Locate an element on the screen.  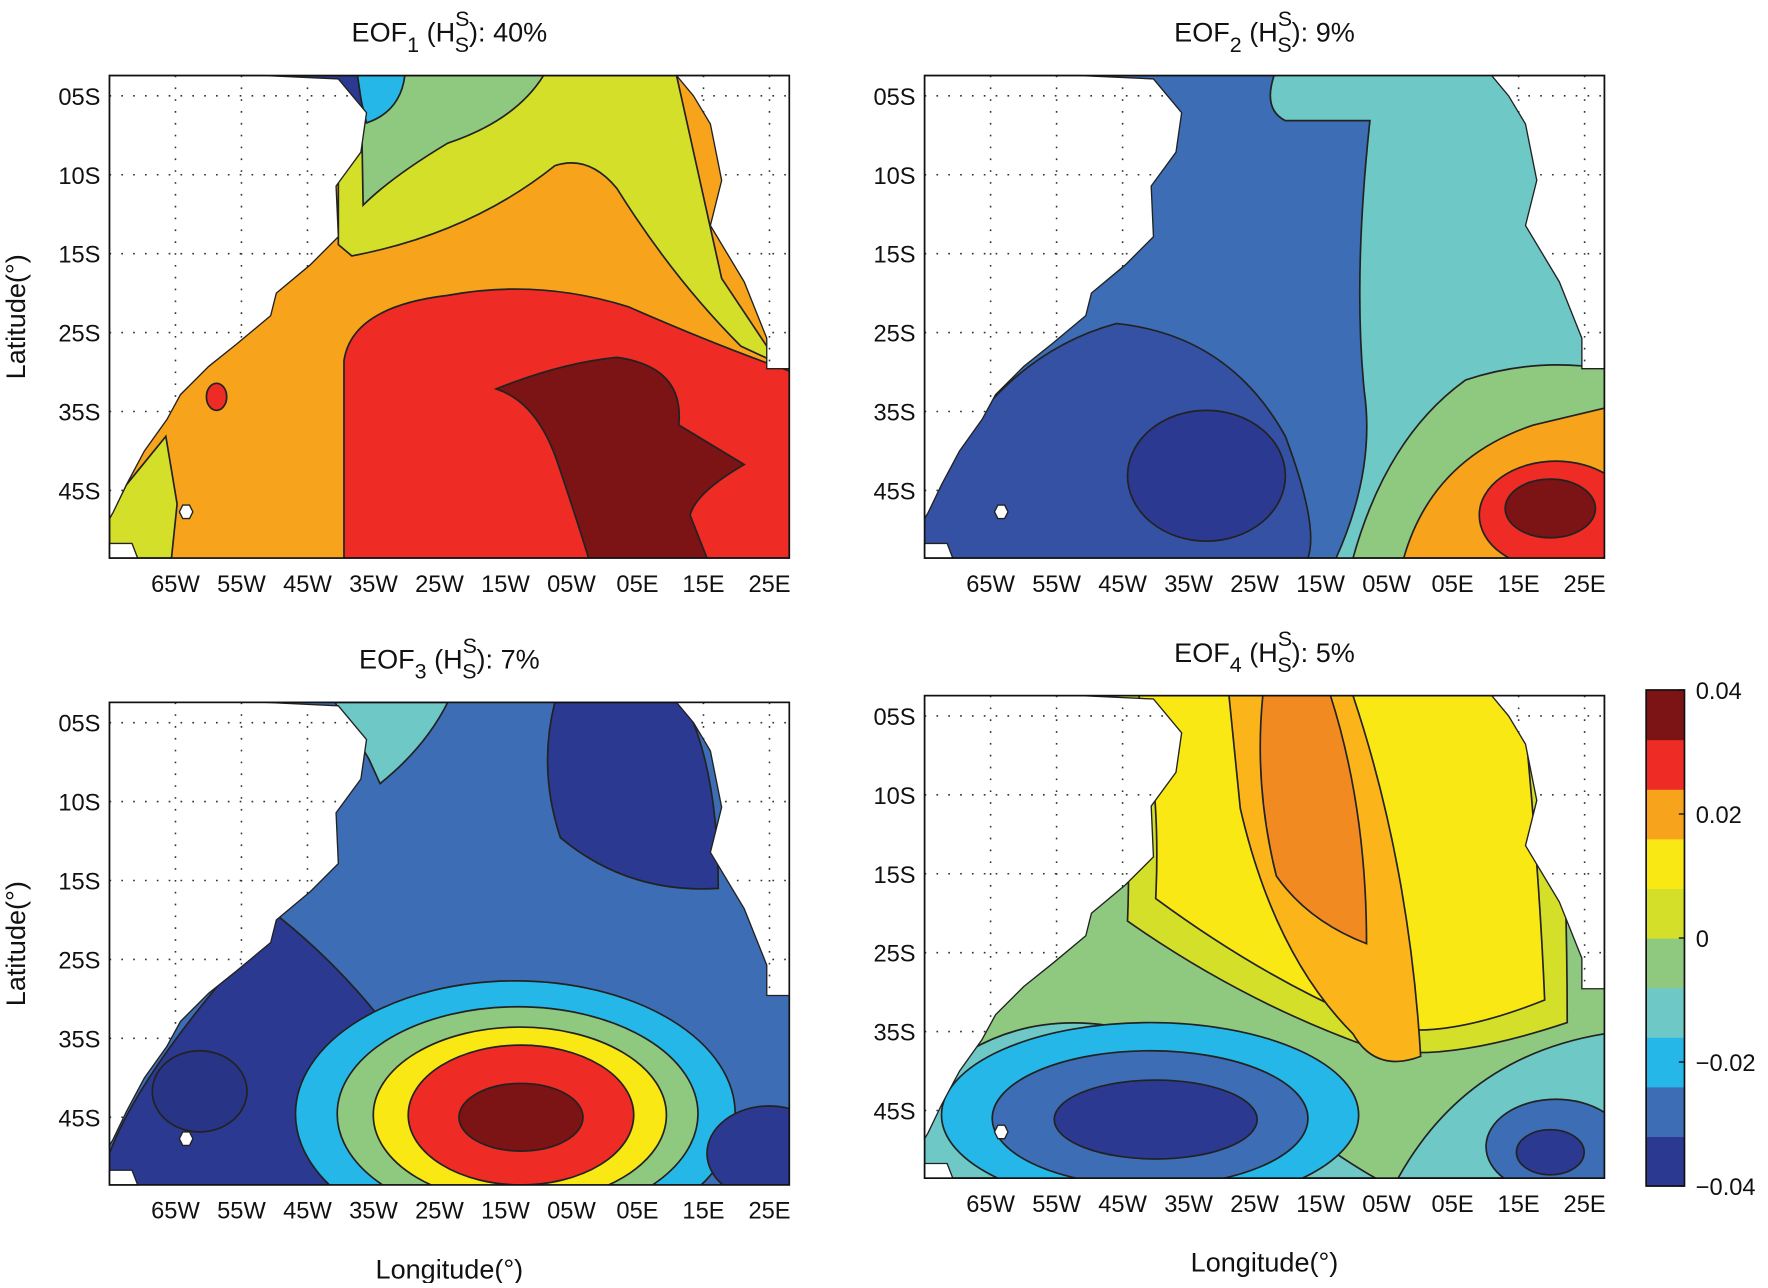
colorbar-tick-label: −0.02 is located at coordinates (1726, 1064).